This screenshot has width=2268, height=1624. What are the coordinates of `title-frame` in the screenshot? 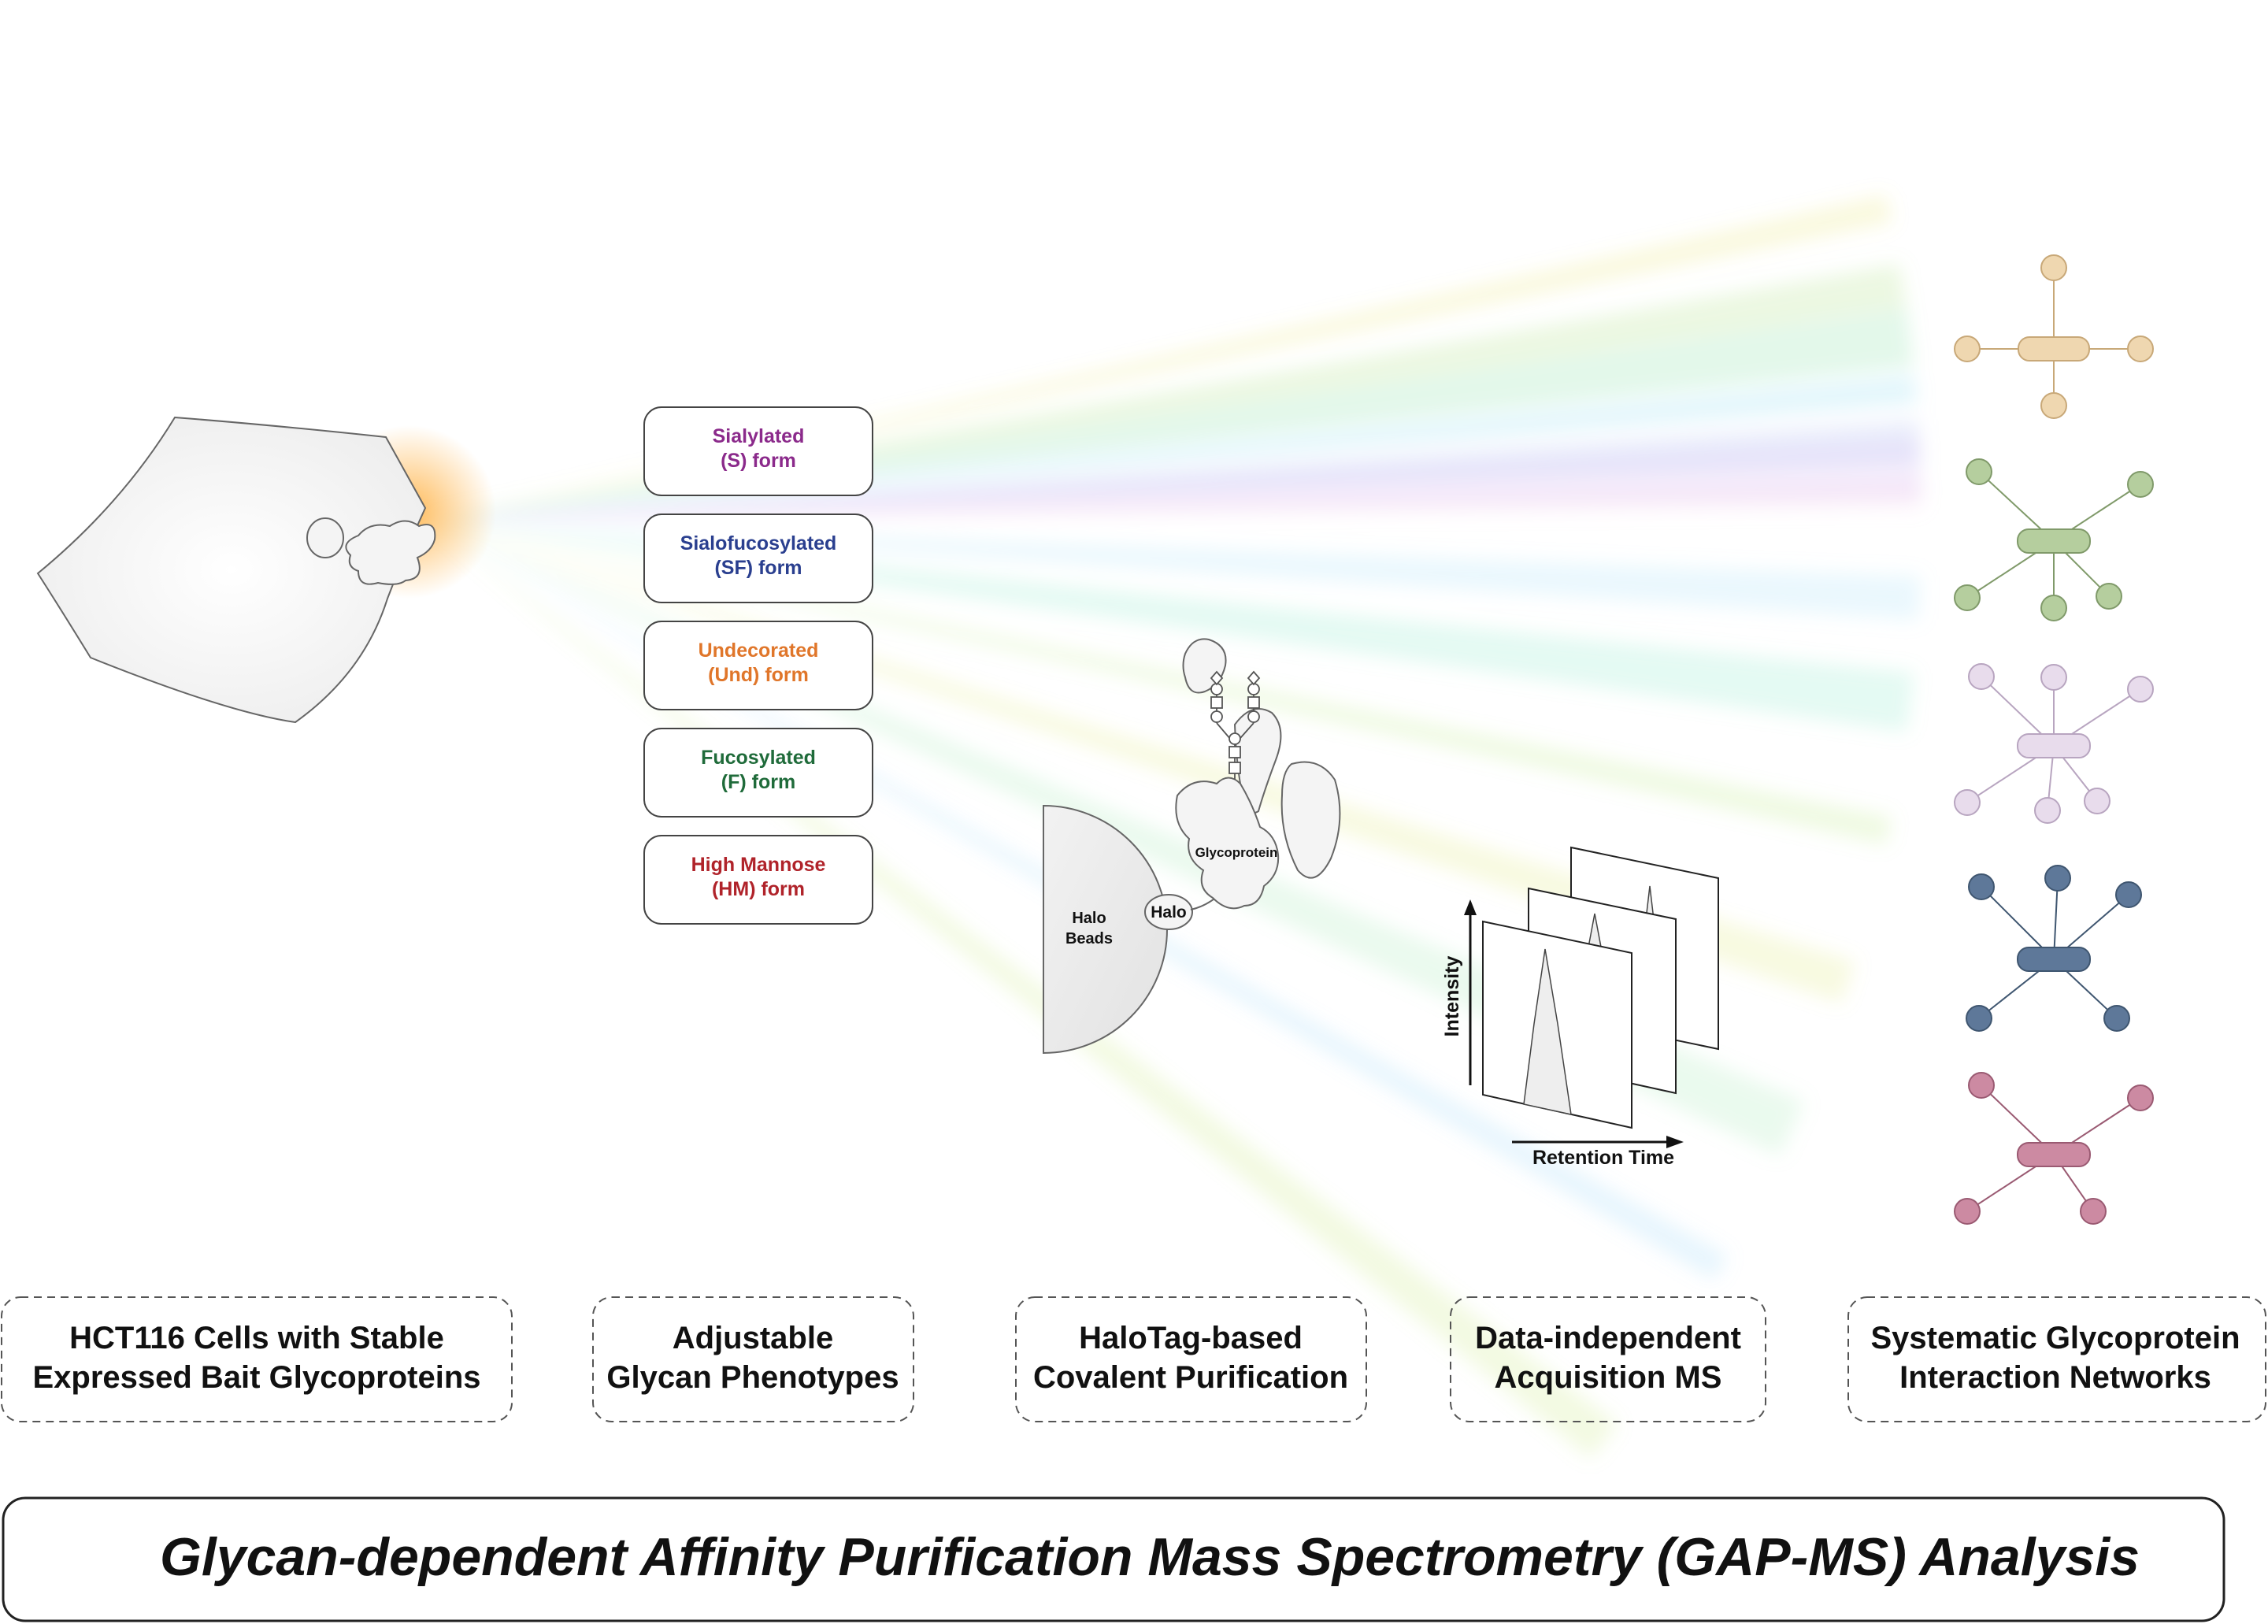 It's located at (1113, 1559).